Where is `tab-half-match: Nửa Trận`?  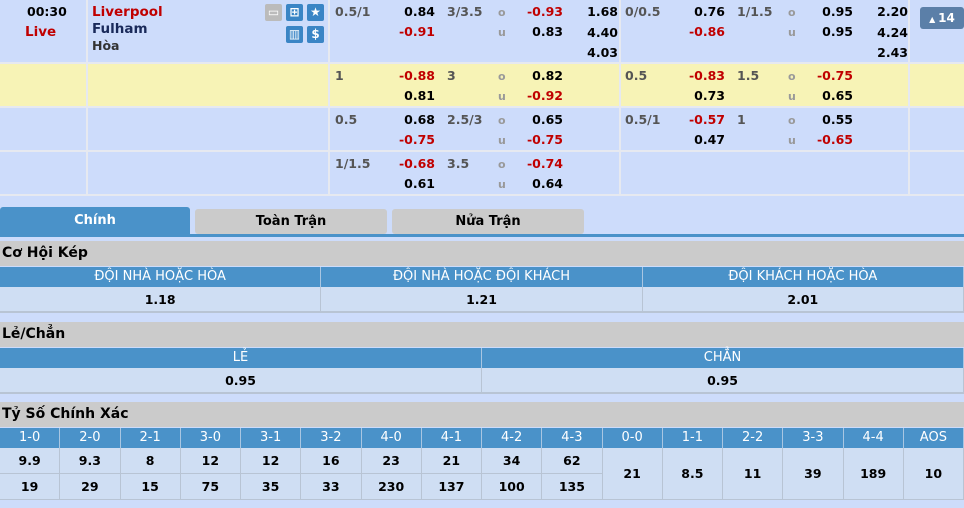
tab-half-match: Nửa Trận is located at coordinates (488, 221).